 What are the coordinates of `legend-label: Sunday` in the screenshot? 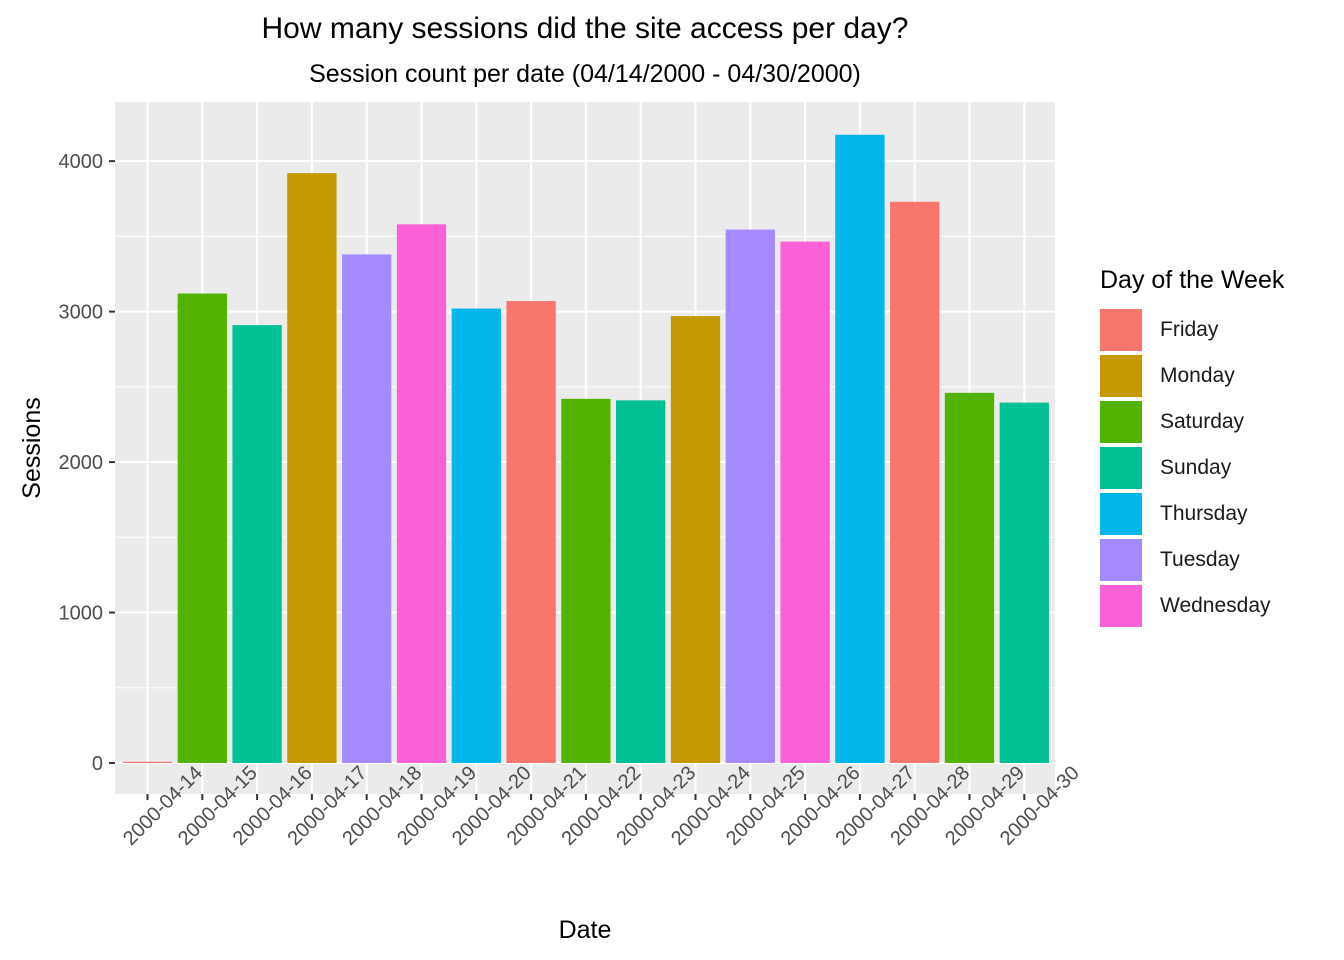 It's located at (1196, 467).